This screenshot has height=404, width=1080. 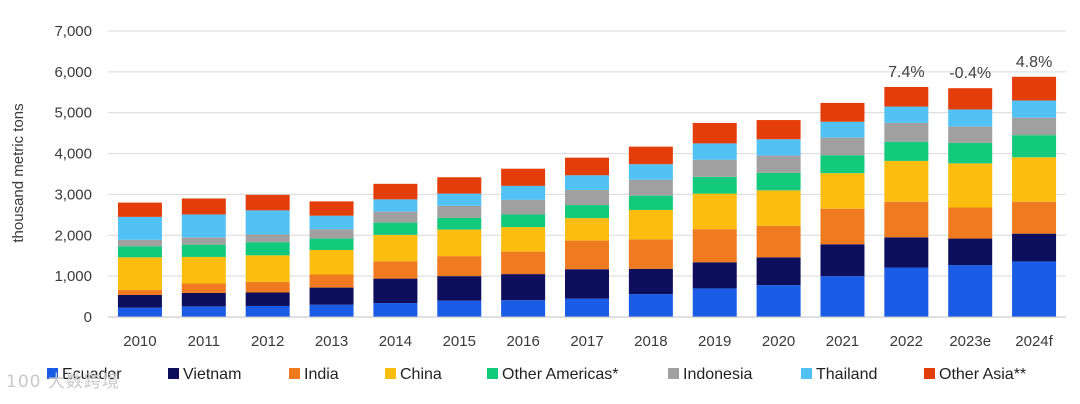 What do you see at coordinates (73, 113) in the screenshot?
I see `y-tick-label: 5,000` at bounding box center [73, 113].